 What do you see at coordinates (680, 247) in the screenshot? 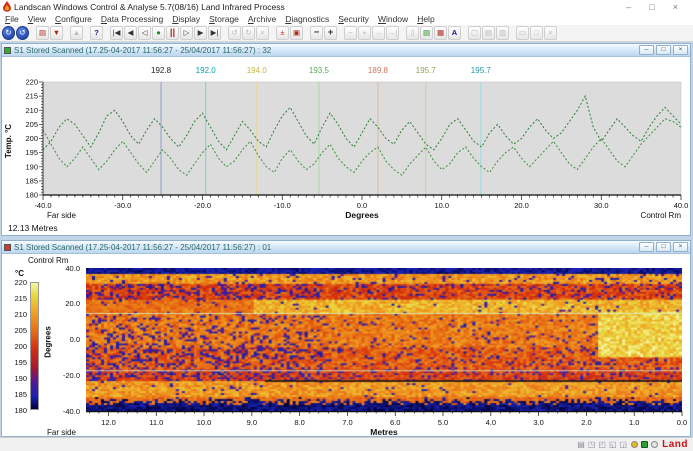
I see `bottom-window-close-button: ×` at bounding box center [680, 247].